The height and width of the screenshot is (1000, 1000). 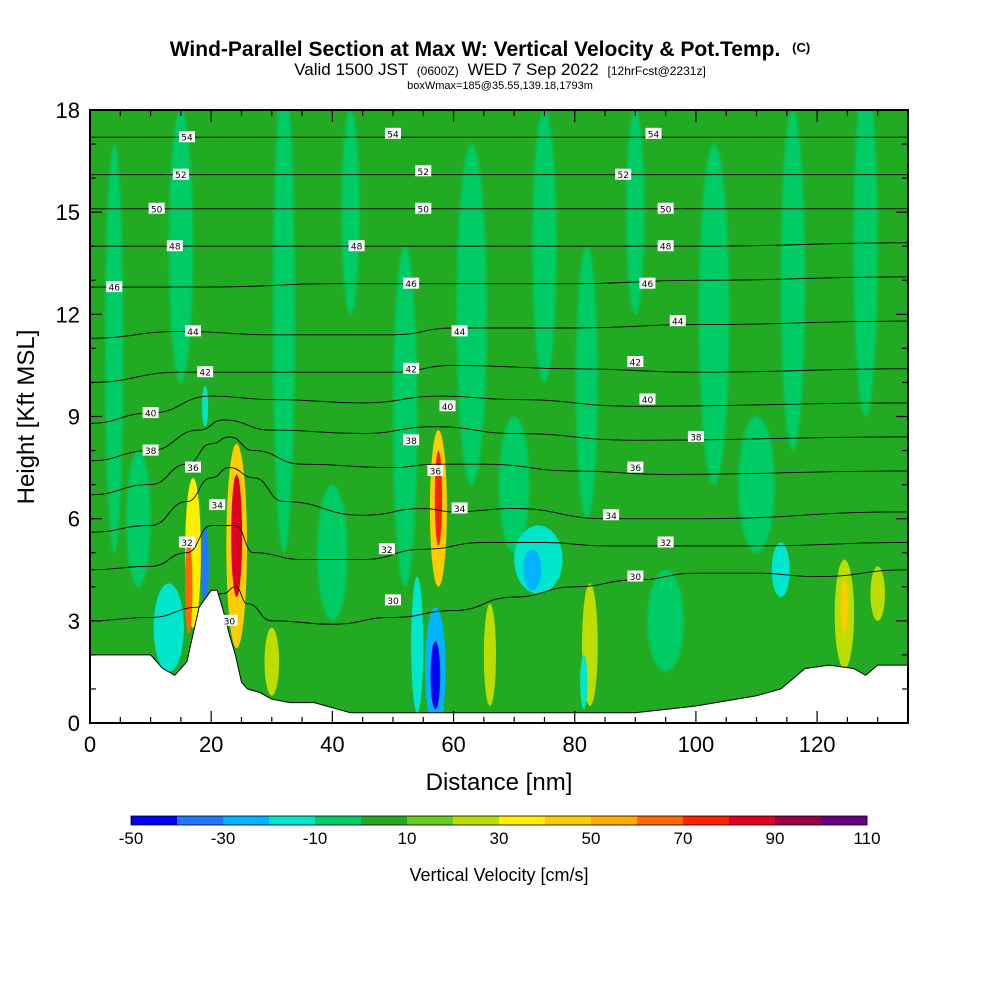 I want to click on colorbar-tick-label: 90, so click(x=775, y=838).